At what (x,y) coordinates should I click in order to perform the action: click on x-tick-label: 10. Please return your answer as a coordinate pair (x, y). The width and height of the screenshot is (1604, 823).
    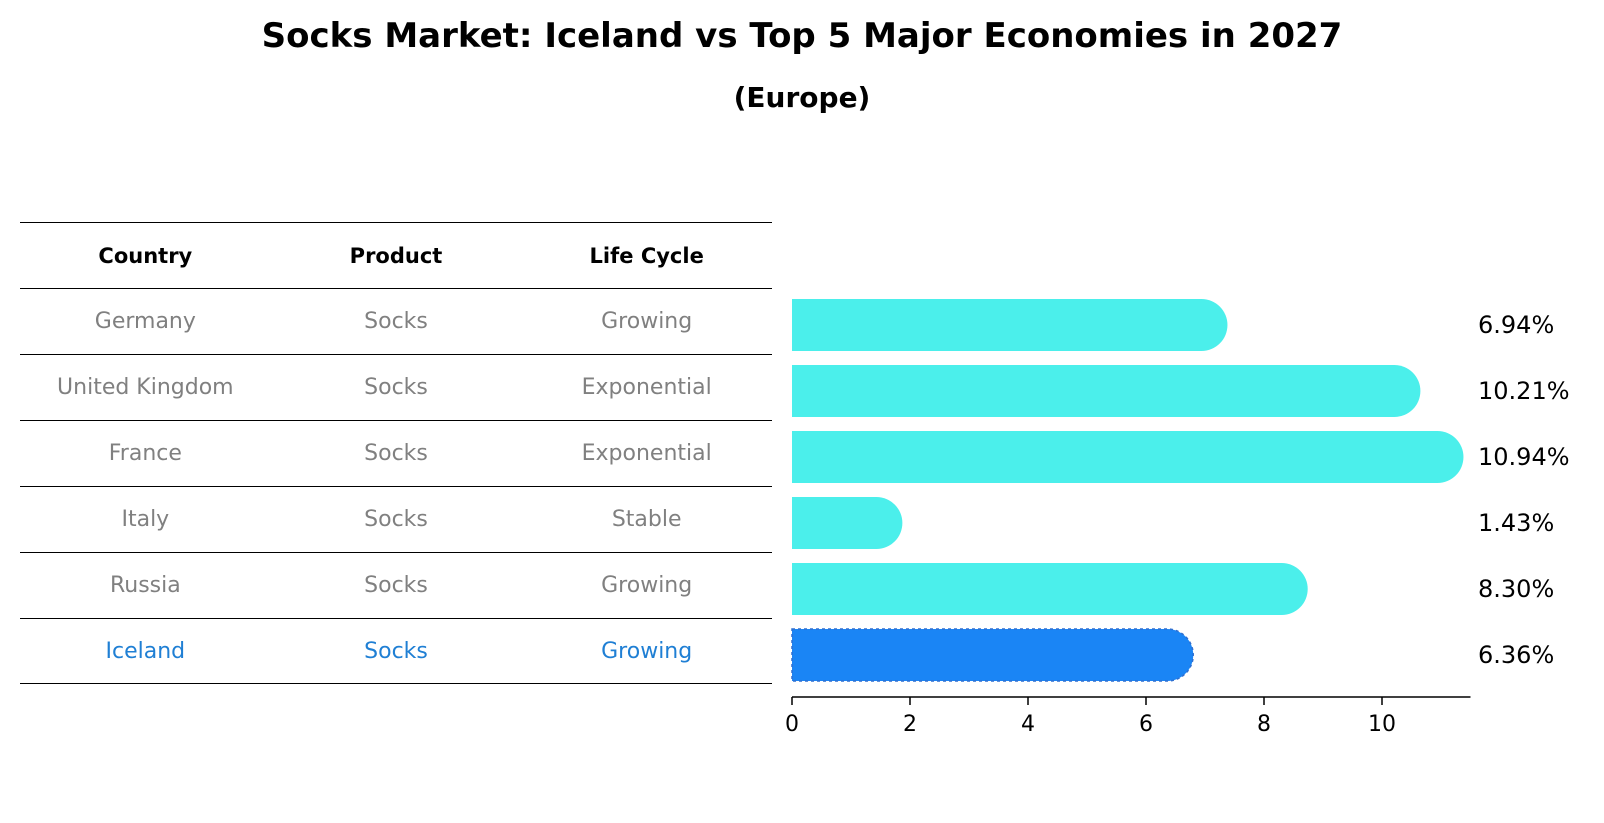
    Looking at the image, I should click on (1382, 724).